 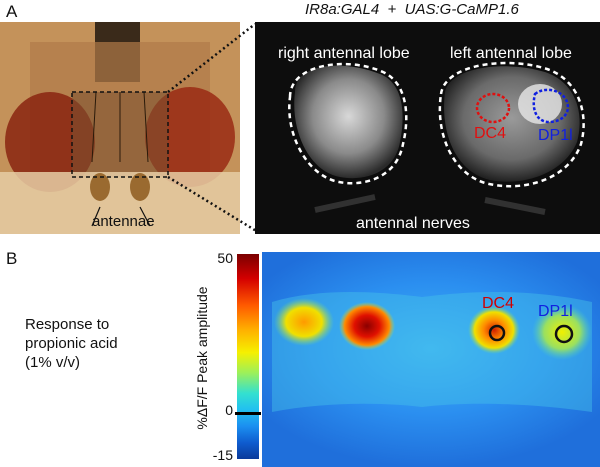 What do you see at coordinates (12, 11) in the screenshot?
I see `panel-a-letter: A` at bounding box center [12, 11].